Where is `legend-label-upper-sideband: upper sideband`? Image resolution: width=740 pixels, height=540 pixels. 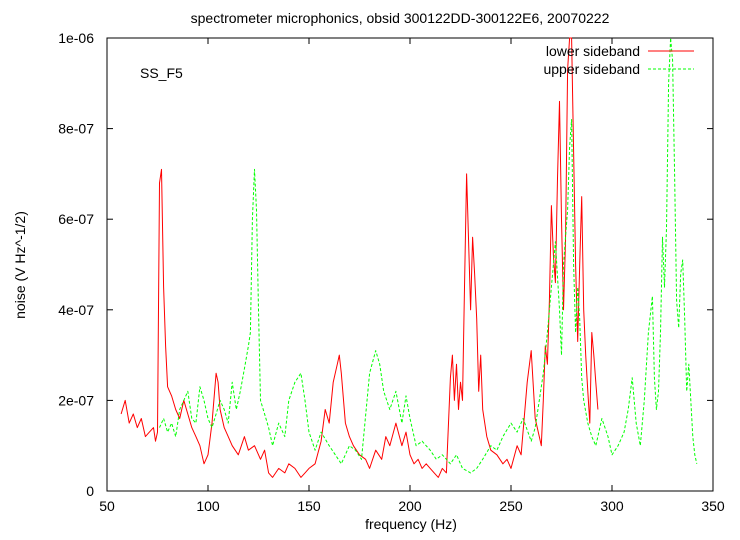 legend-label-upper-sideband: upper sideband is located at coordinates (591, 69).